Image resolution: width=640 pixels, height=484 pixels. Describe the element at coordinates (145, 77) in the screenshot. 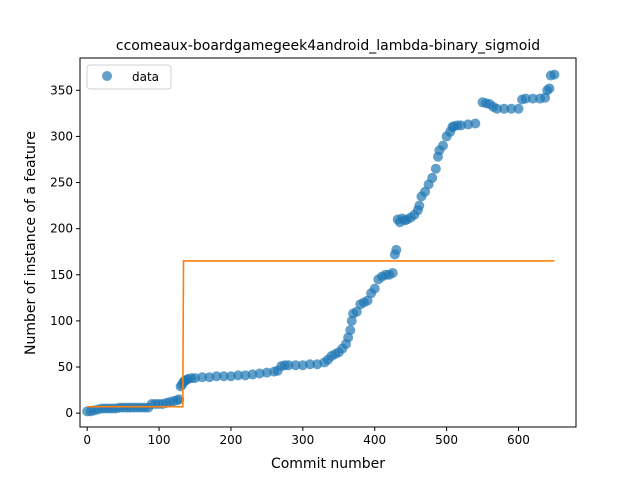

I see `legend-label: data` at that location.